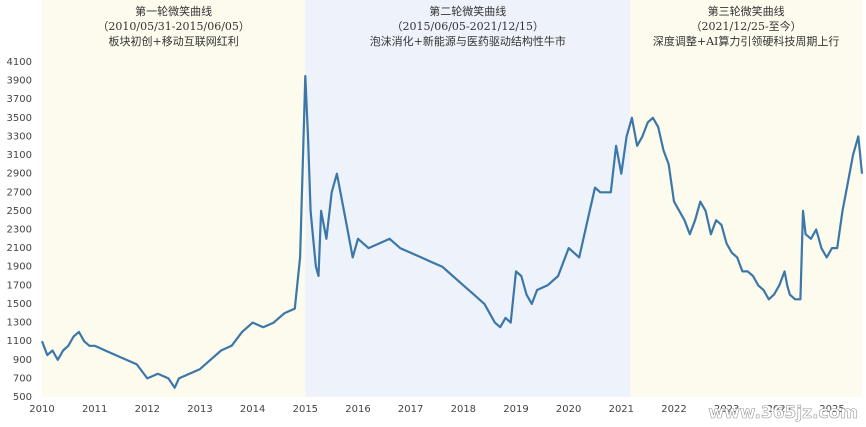 The image size is (866, 427). Describe the element at coordinates (746, 26) in the screenshot. I see `region-label: （2021/12/25-至今）` at that location.